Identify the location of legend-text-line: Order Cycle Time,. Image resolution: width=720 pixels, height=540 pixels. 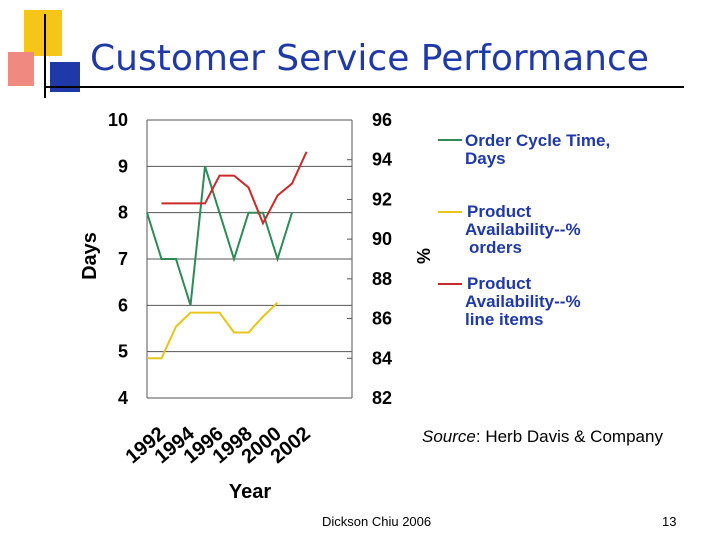
(538, 140).